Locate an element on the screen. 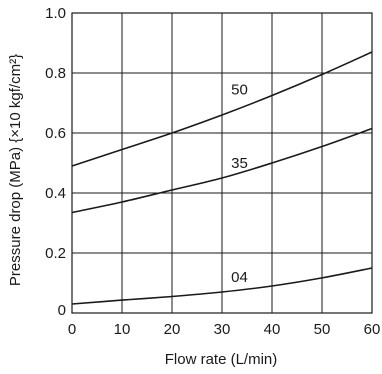  x-tick-label-30: 30 is located at coordinates (222, 329).